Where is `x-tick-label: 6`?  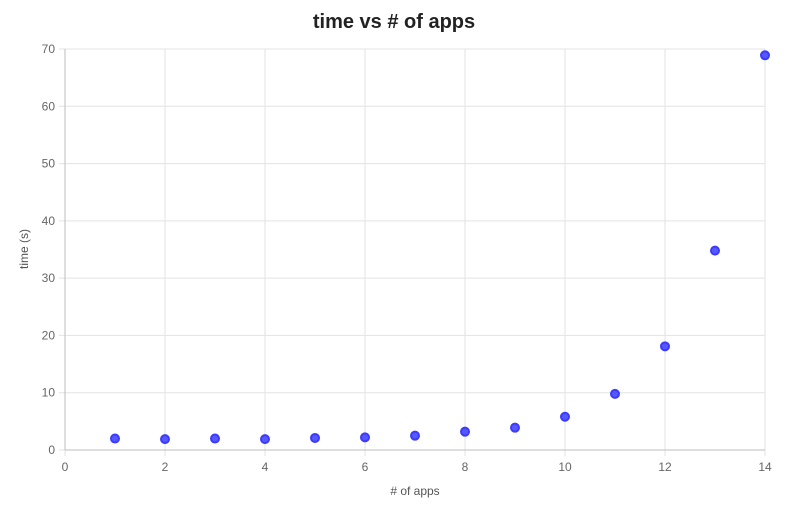
x-tick-label: 6 is located at coordinates (365, 467).